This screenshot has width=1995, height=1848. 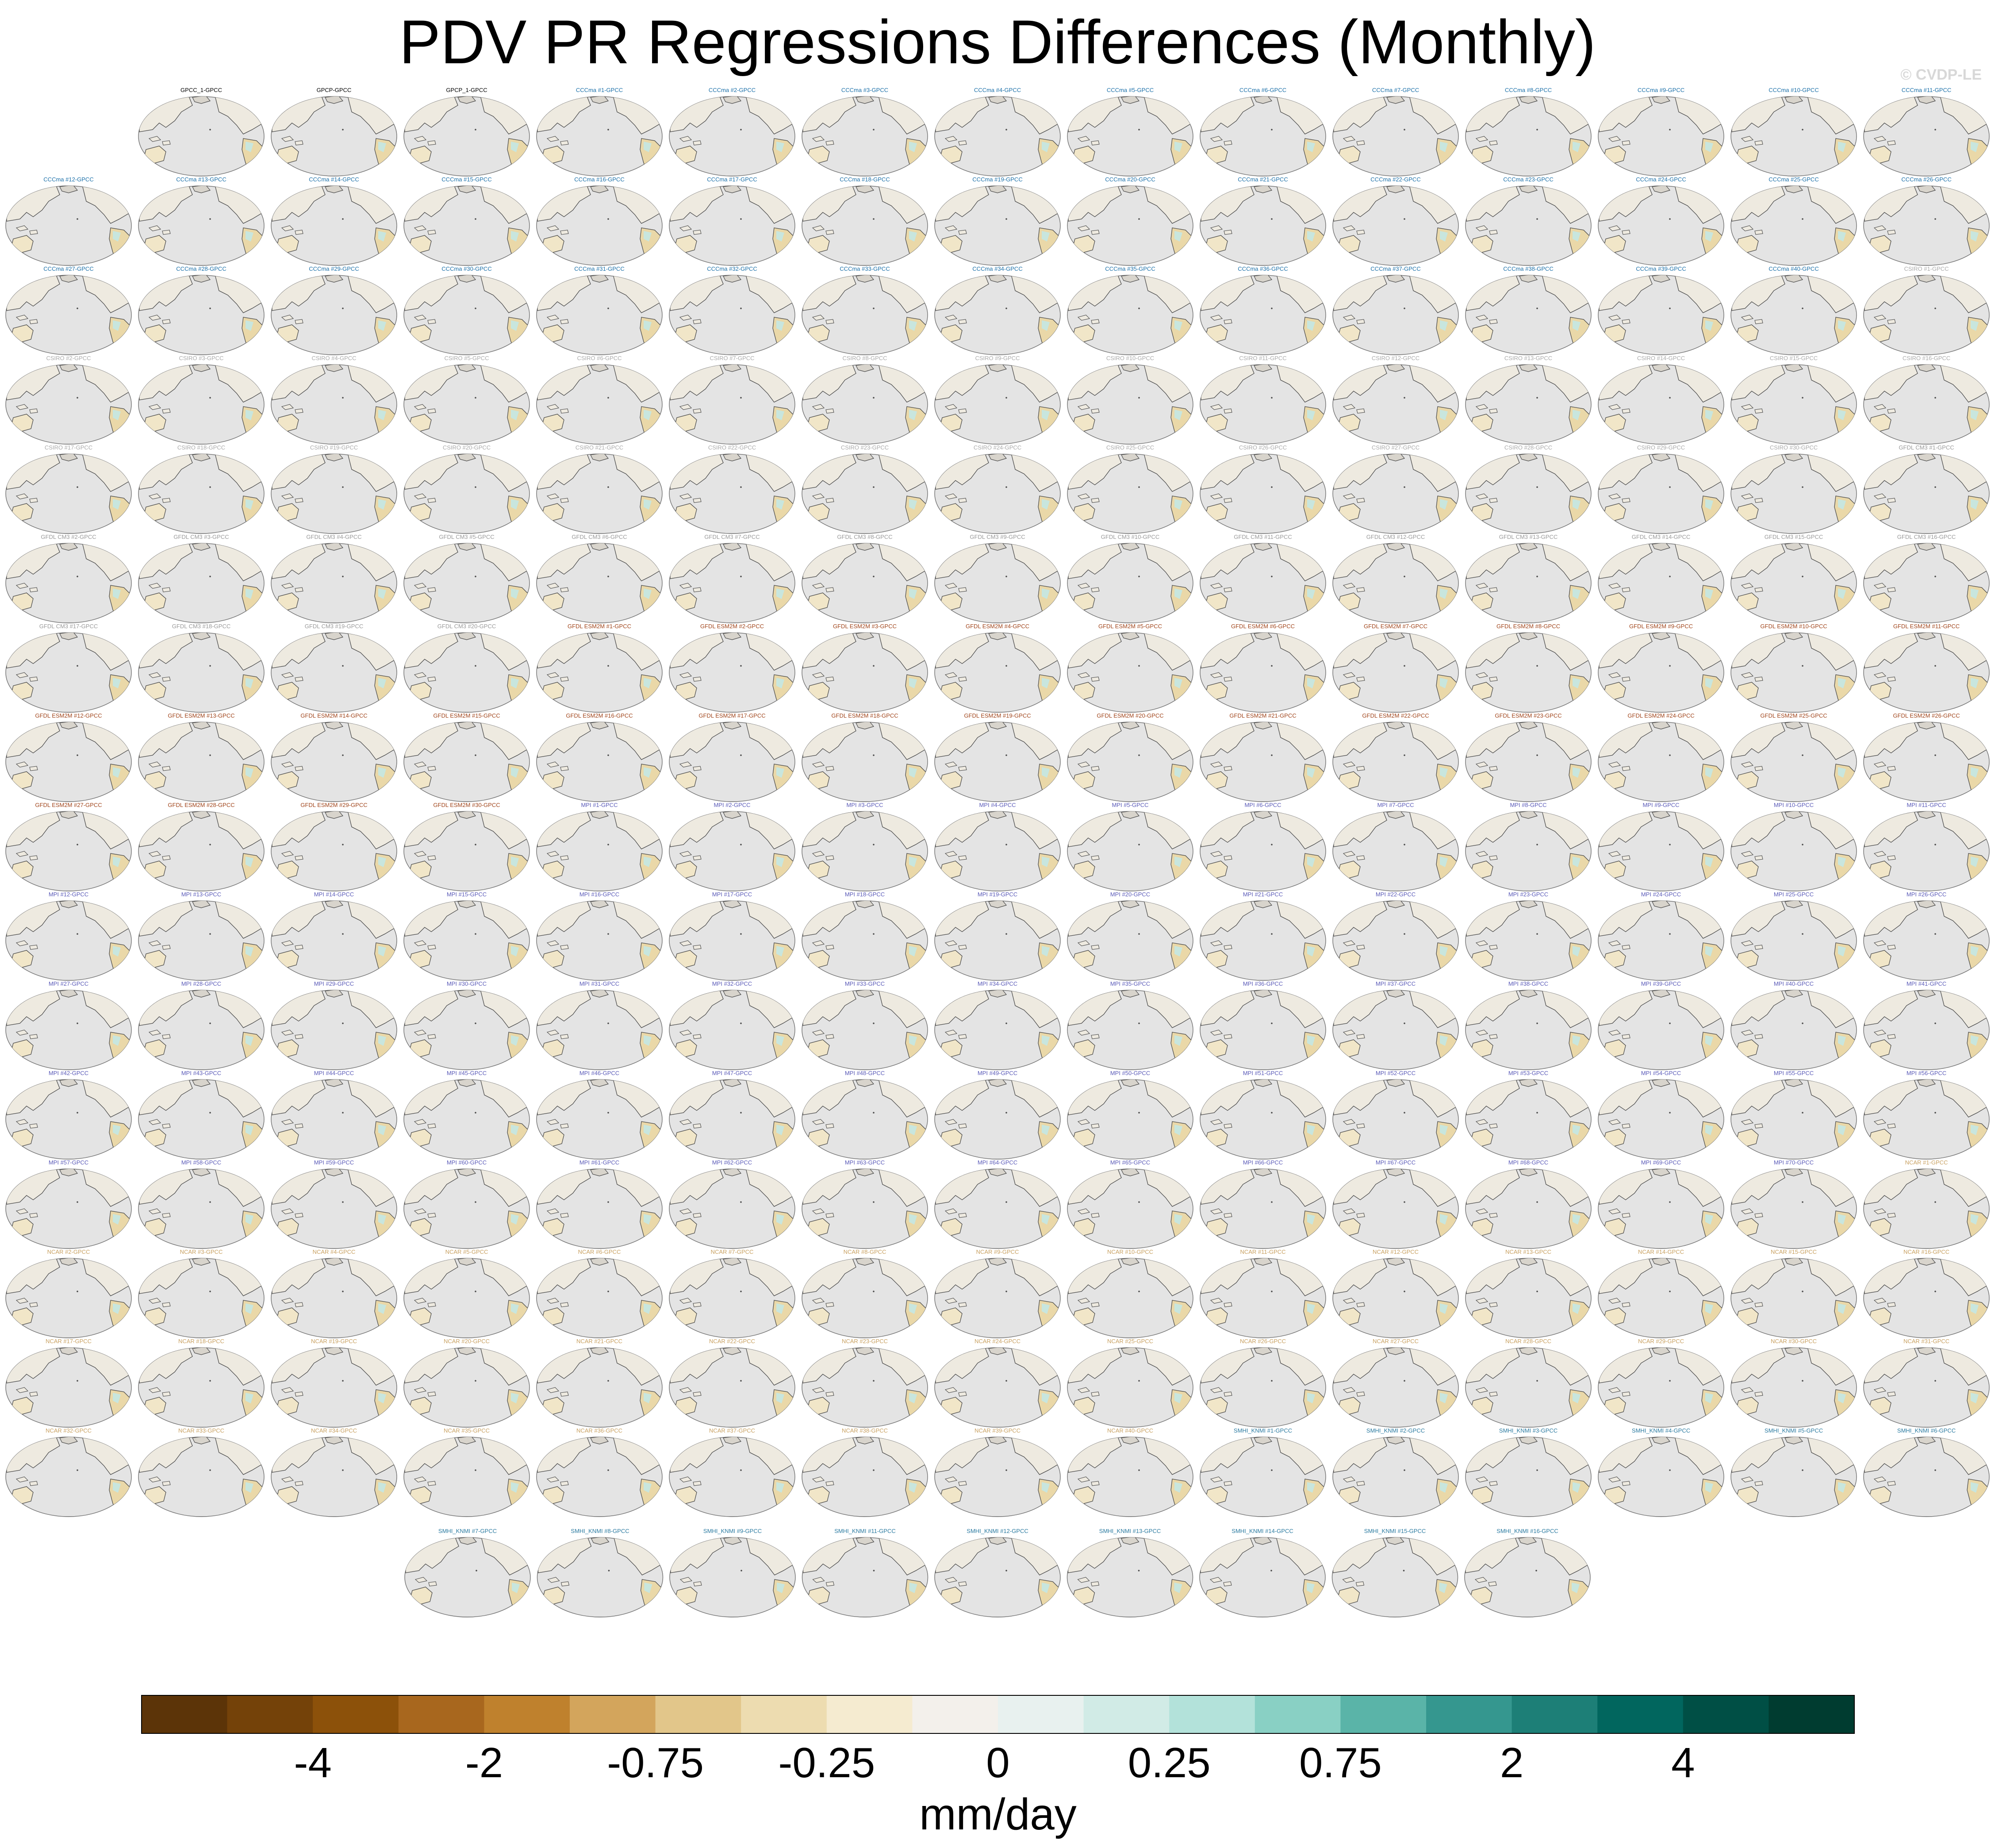 What do you see at coordinates (732, 757) in the screenshot?
I see `map-panel: GFDL ESM2M #17-GPCC` at bounding box center [732, 757].